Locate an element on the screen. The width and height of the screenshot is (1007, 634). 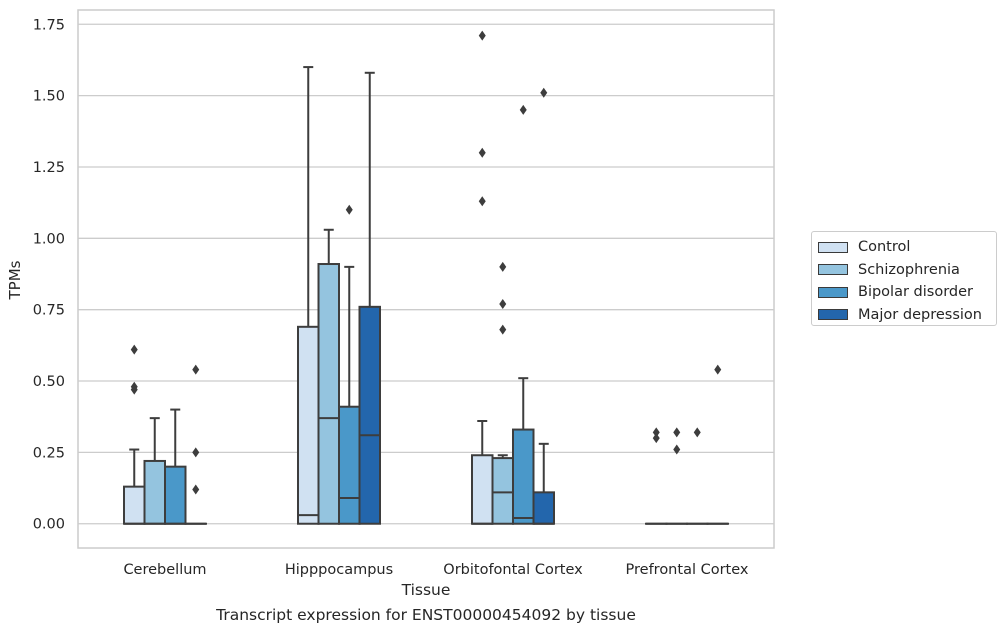
x-tick-label: Orbitofontal Cortex is located at coordinates (513, 570).